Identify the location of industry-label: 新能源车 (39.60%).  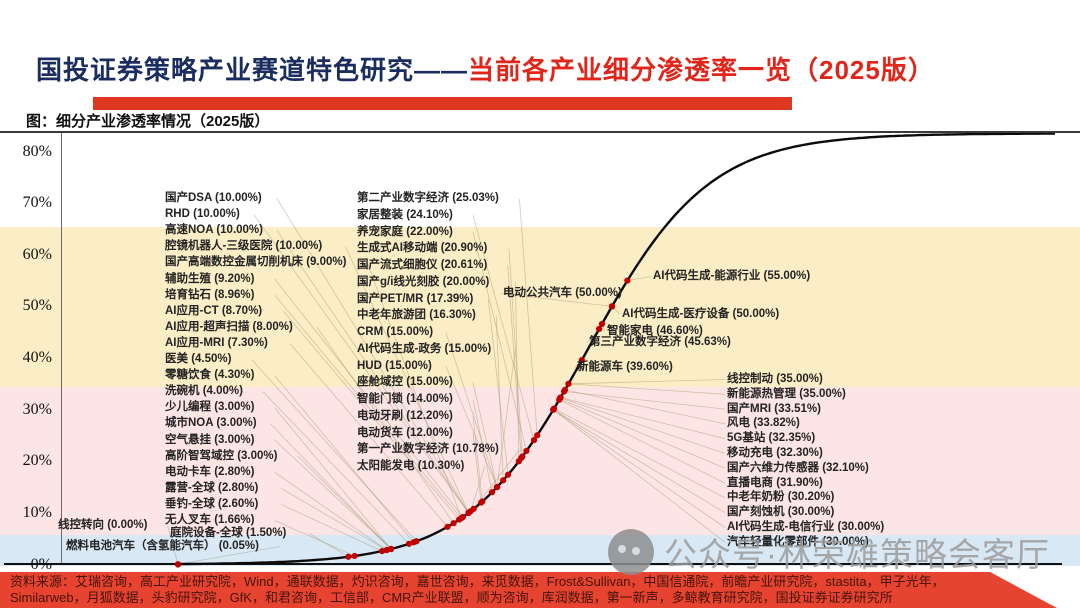
(625, 367).